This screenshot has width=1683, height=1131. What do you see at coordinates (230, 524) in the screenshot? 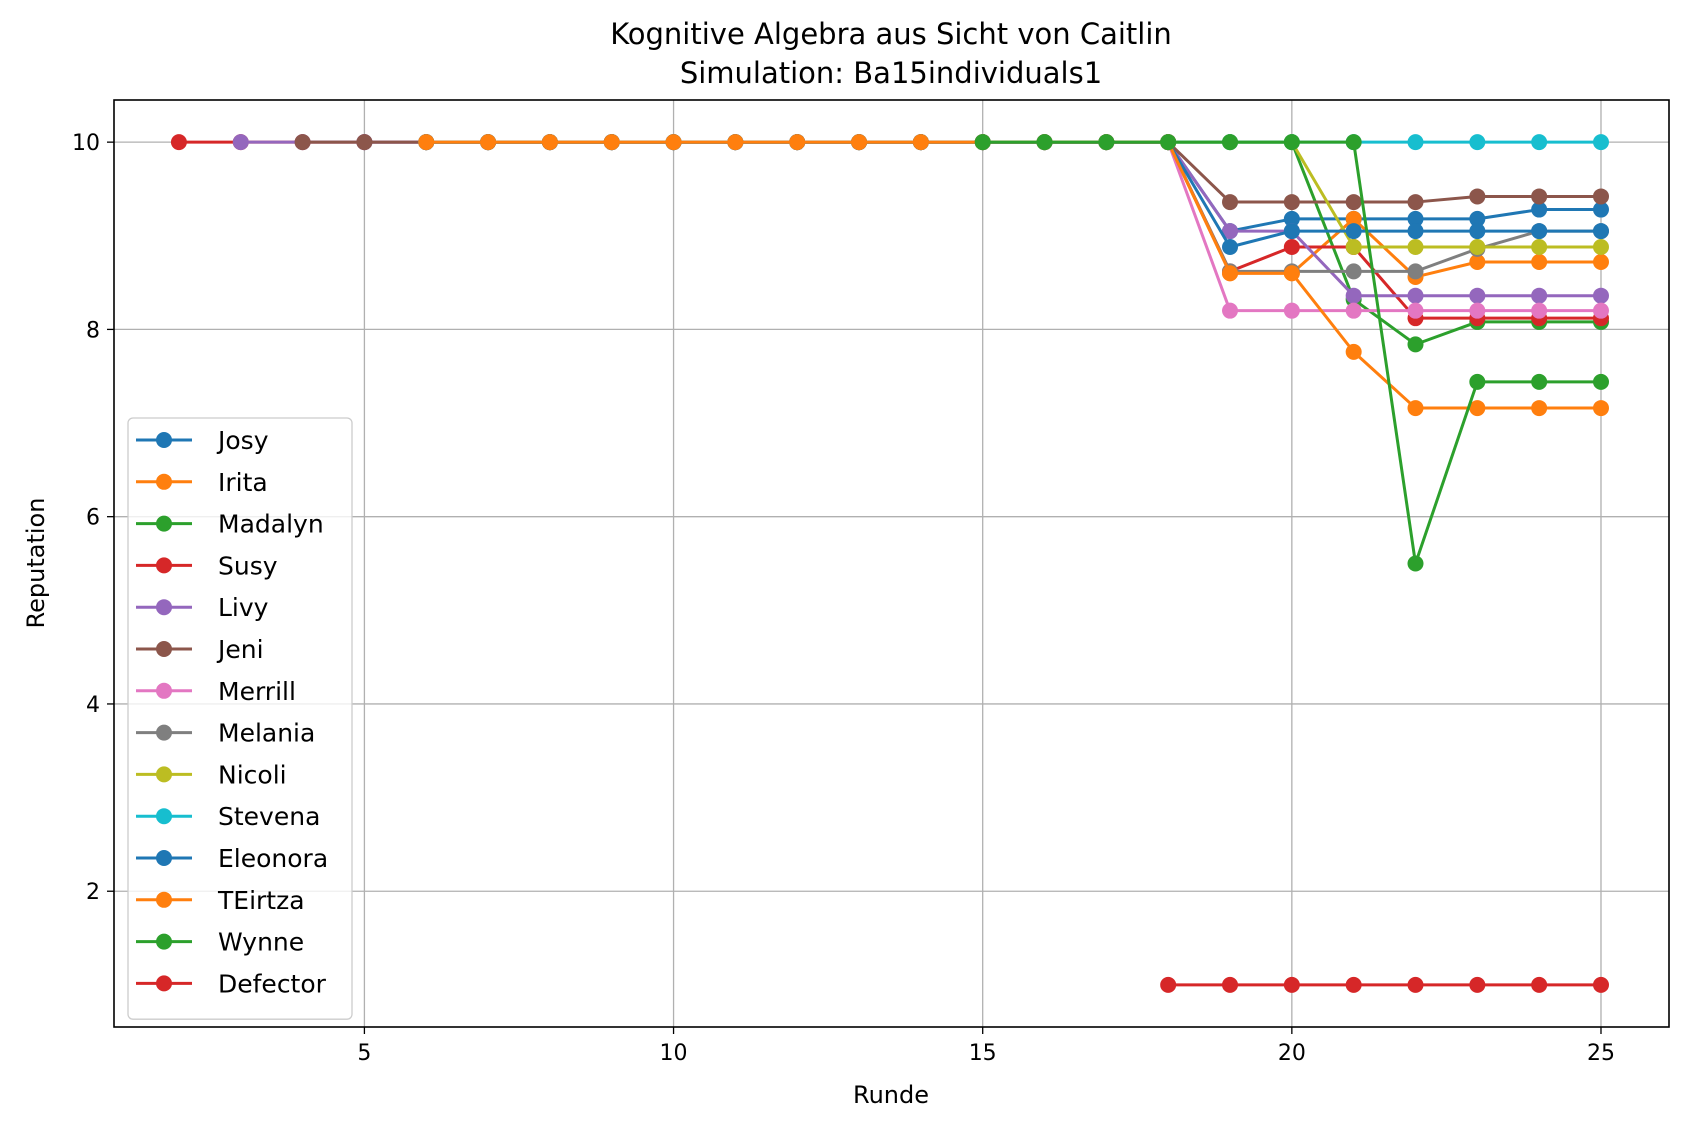
I see `legend-item: Madalyn` at bounding box center [230, 524].